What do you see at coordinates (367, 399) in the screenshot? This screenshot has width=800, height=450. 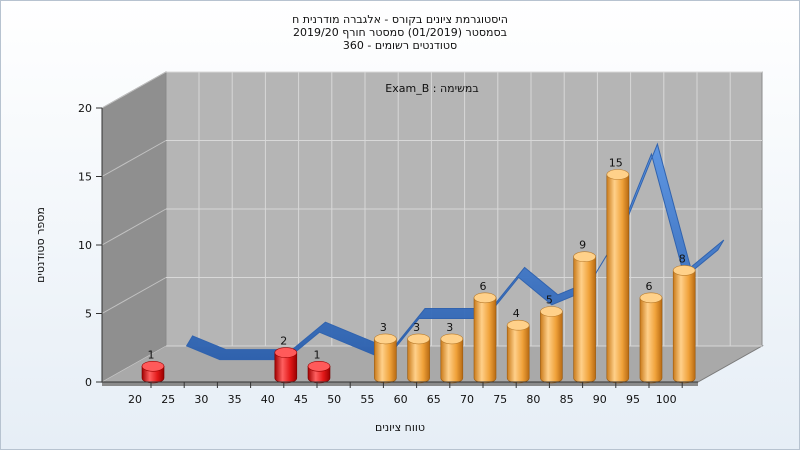 I see `x-tick-label: 55` at bounding box center [367, 399].